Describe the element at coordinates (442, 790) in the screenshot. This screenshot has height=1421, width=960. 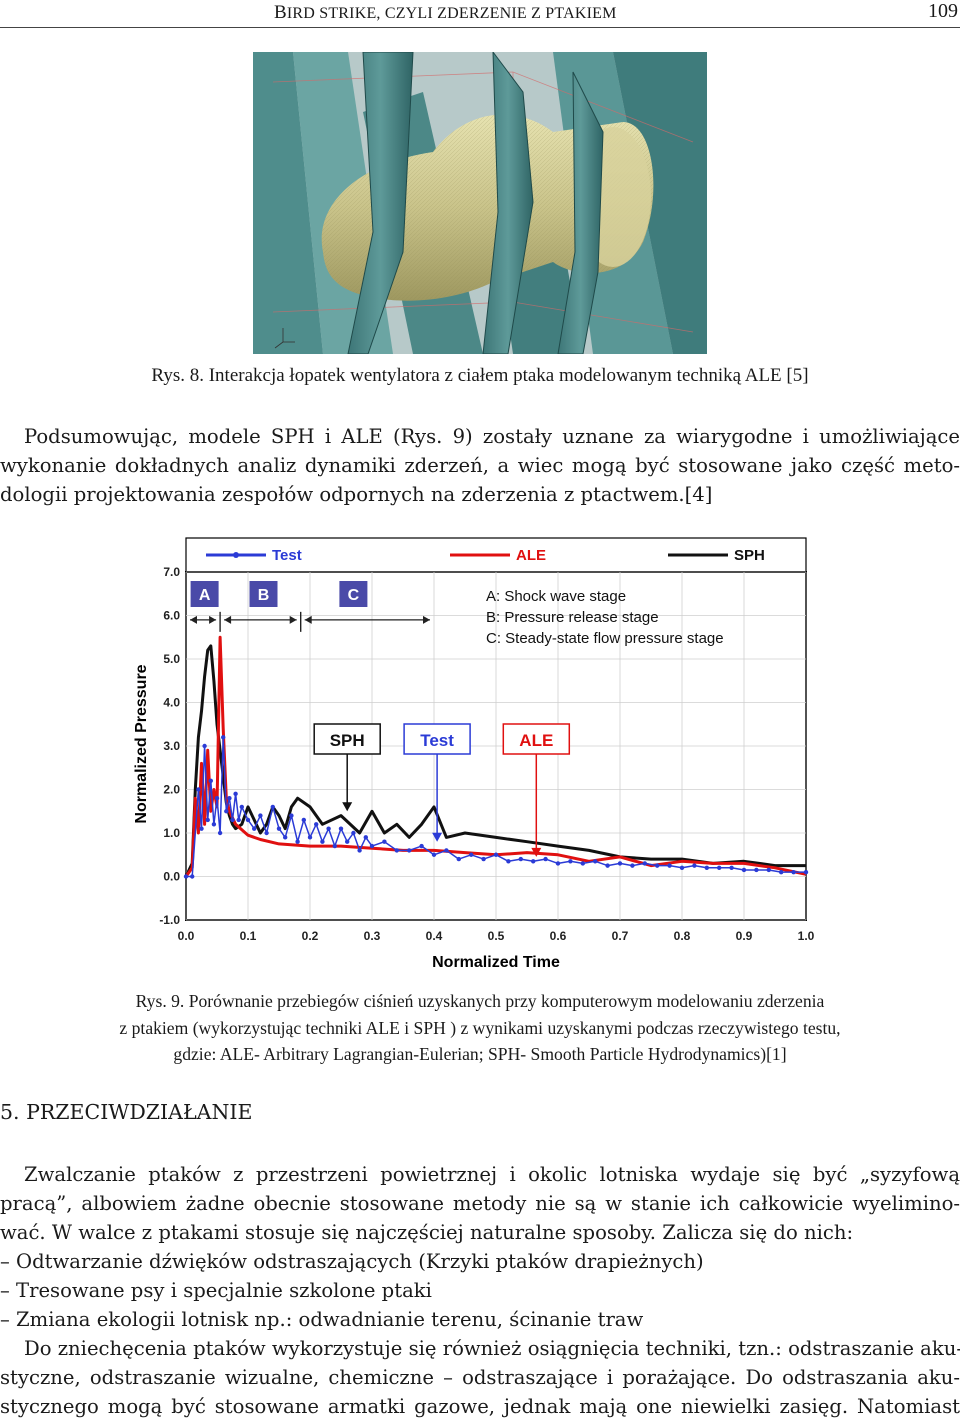
I see `chart-callouts: SPH Test ALE` at that location.